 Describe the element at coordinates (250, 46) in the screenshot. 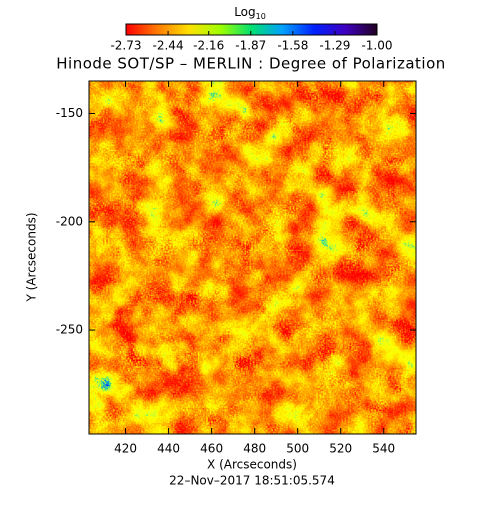

I see `colorbar-tick-label: -1.87` at that location.